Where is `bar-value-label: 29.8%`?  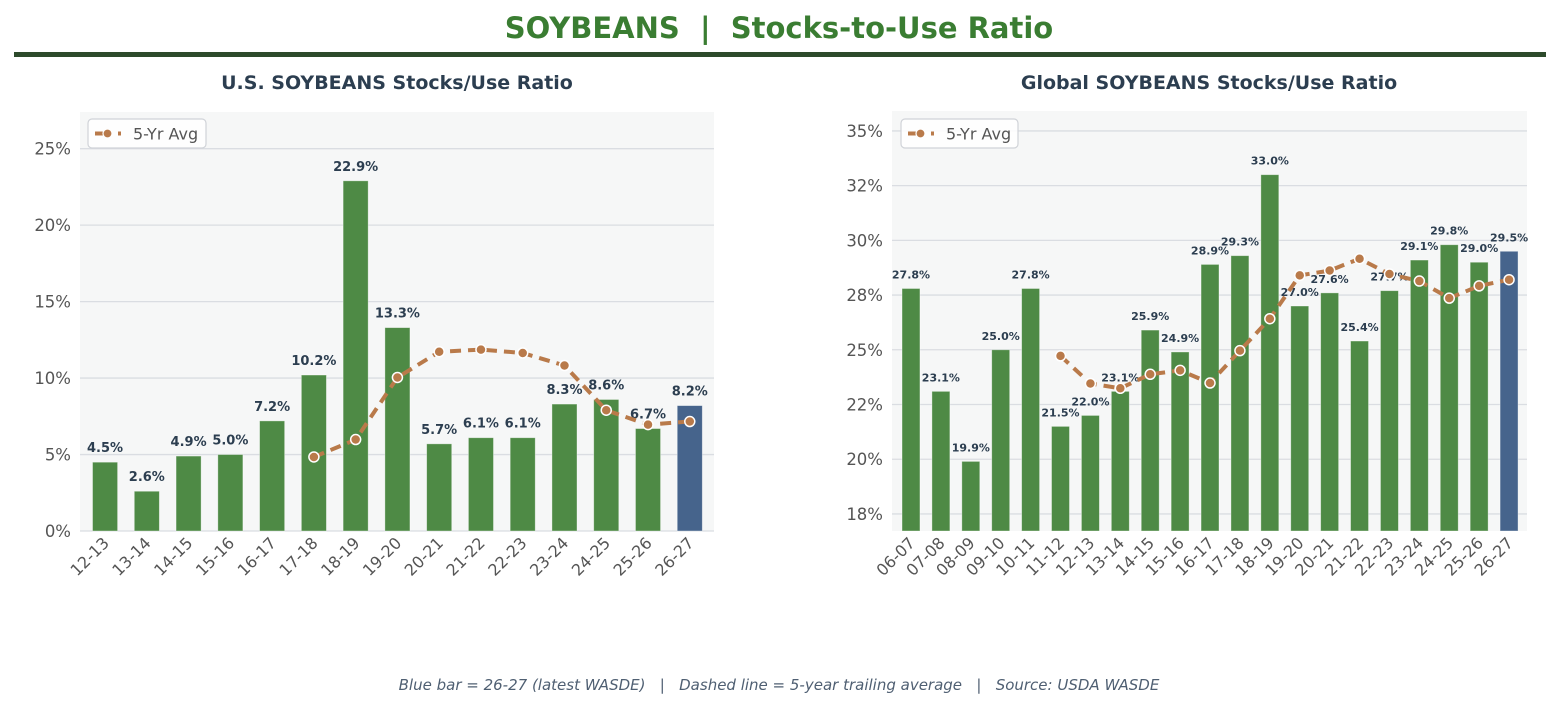
bar-value-label: 29.8% is located at coordinates (1449, 231).